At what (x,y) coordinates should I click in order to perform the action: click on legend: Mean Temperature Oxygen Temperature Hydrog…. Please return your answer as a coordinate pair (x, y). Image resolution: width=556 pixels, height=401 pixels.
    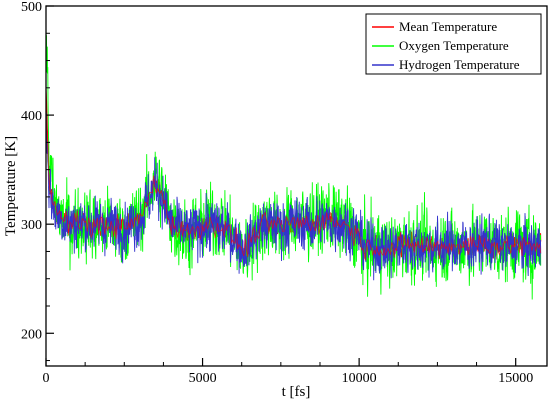
    Looking at the image, I should click on (453, 44).